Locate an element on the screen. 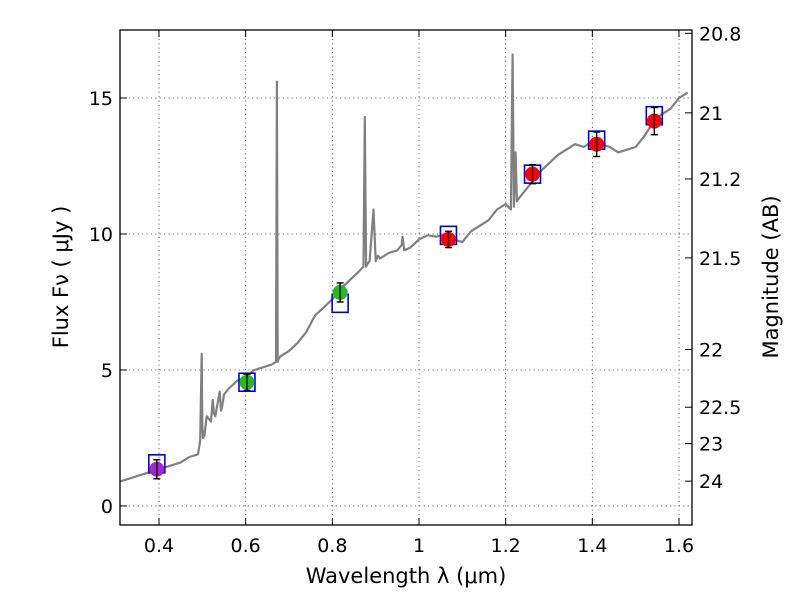  y-tick-label: 5 is located at coordinates (107, 371).